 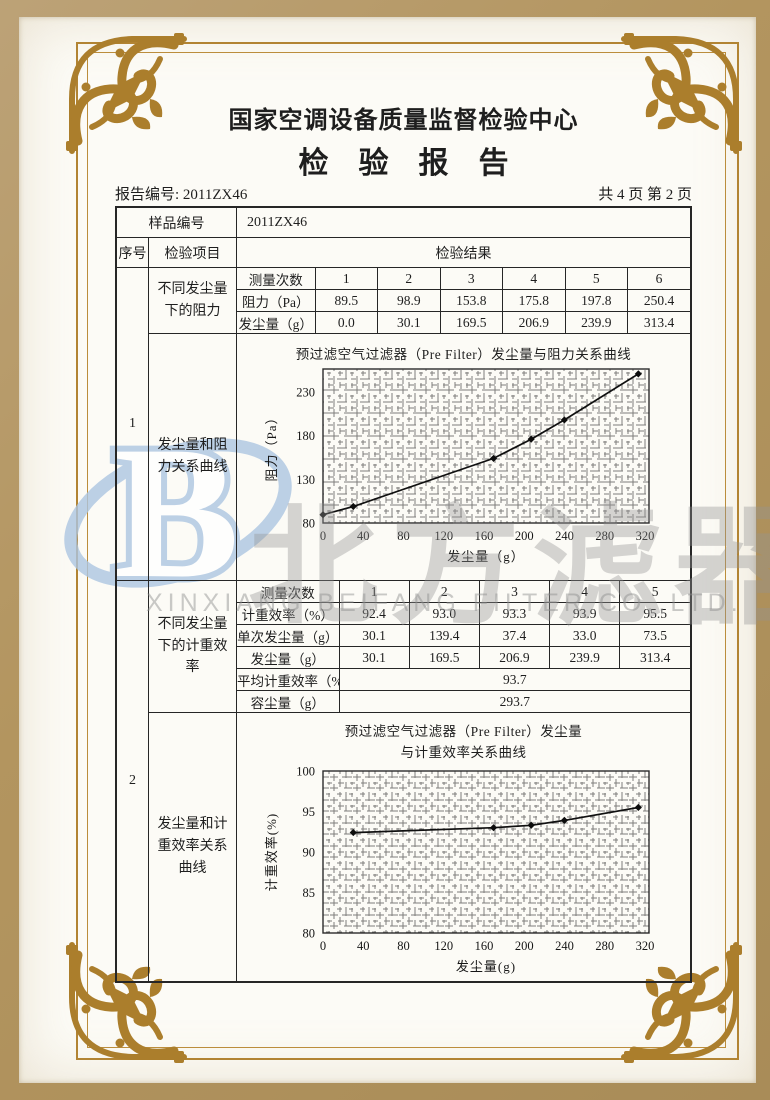 What do you see at coordinates (305, 392) in the screenshot?
I see `y-tick-label: 230` at bounding box center [305, 392].